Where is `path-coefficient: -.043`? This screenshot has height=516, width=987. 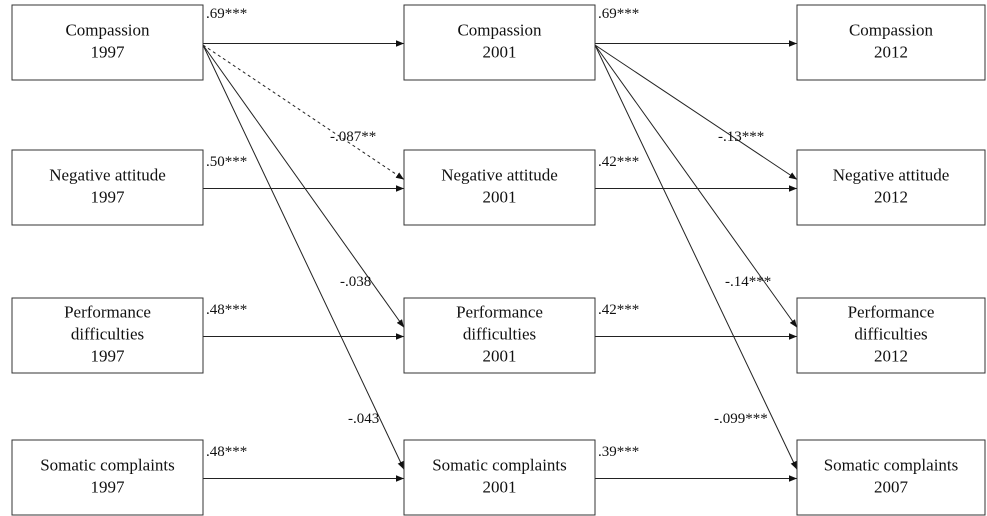
path-coefficient: -.043 is located at coordinates (363, 419).